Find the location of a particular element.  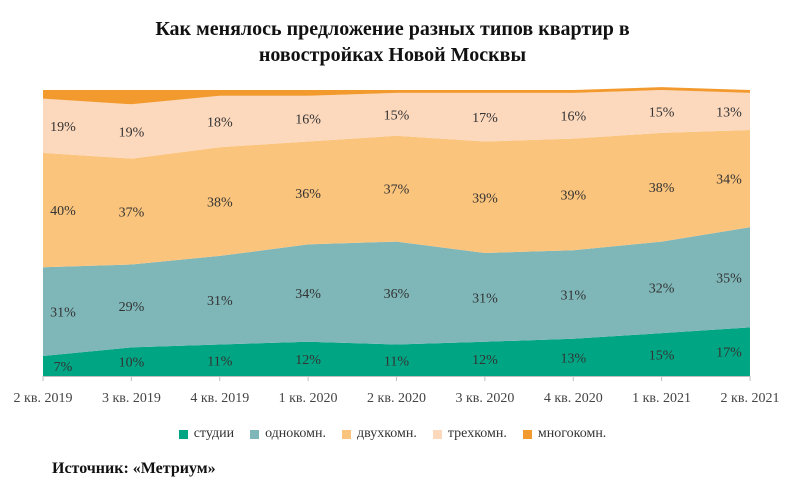

legend-item-0: студии is located at coordinates (206, 434).